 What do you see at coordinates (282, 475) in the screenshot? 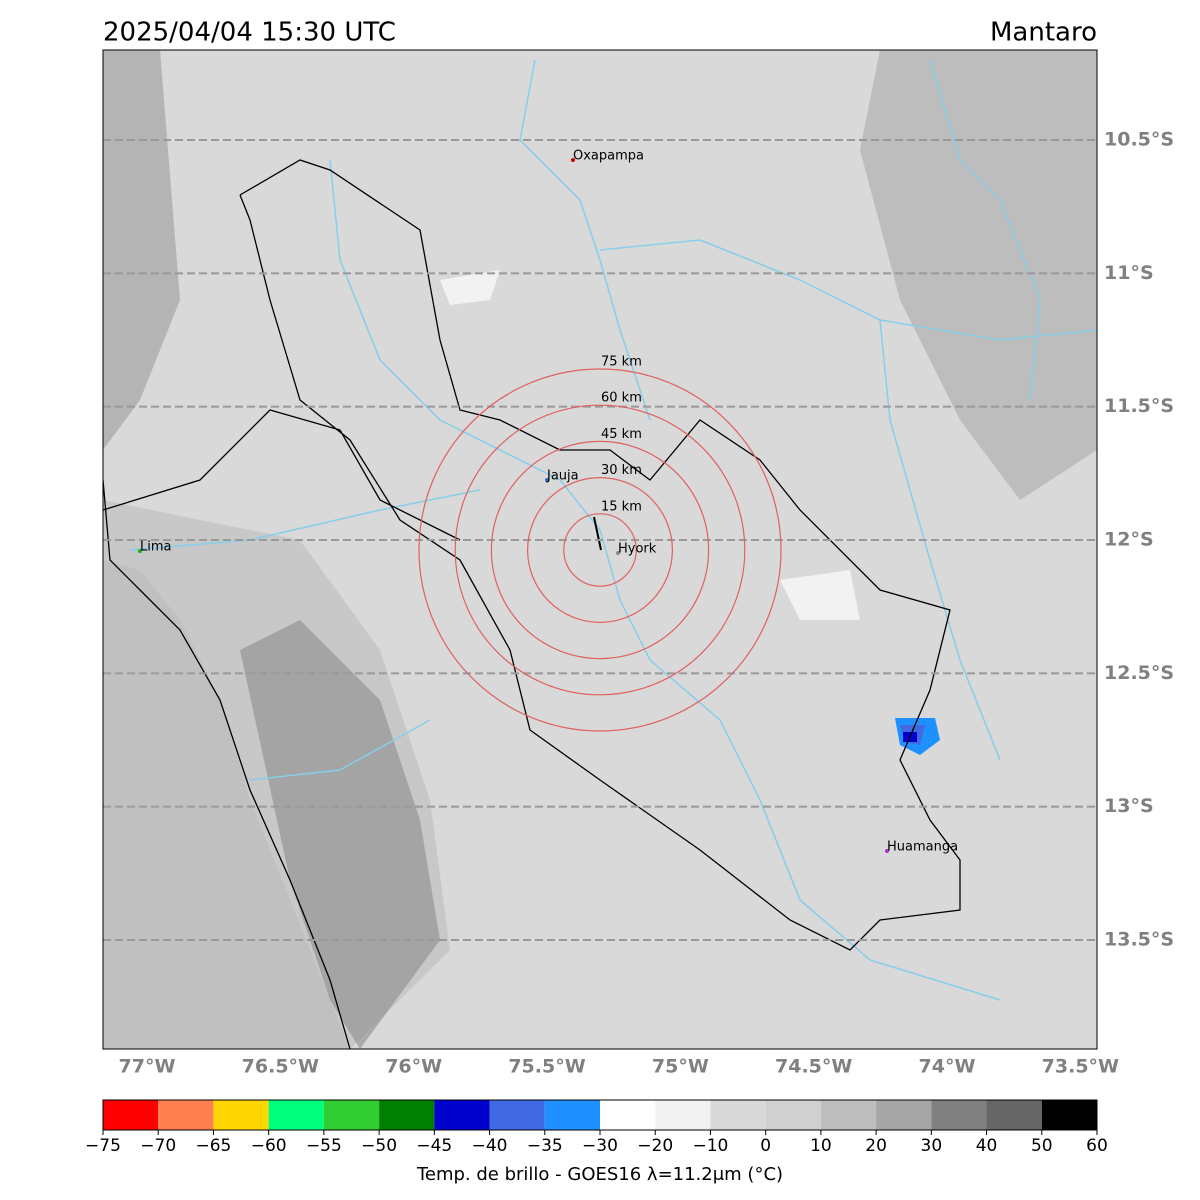
I see `department-border` at bounding box center [282, 475].